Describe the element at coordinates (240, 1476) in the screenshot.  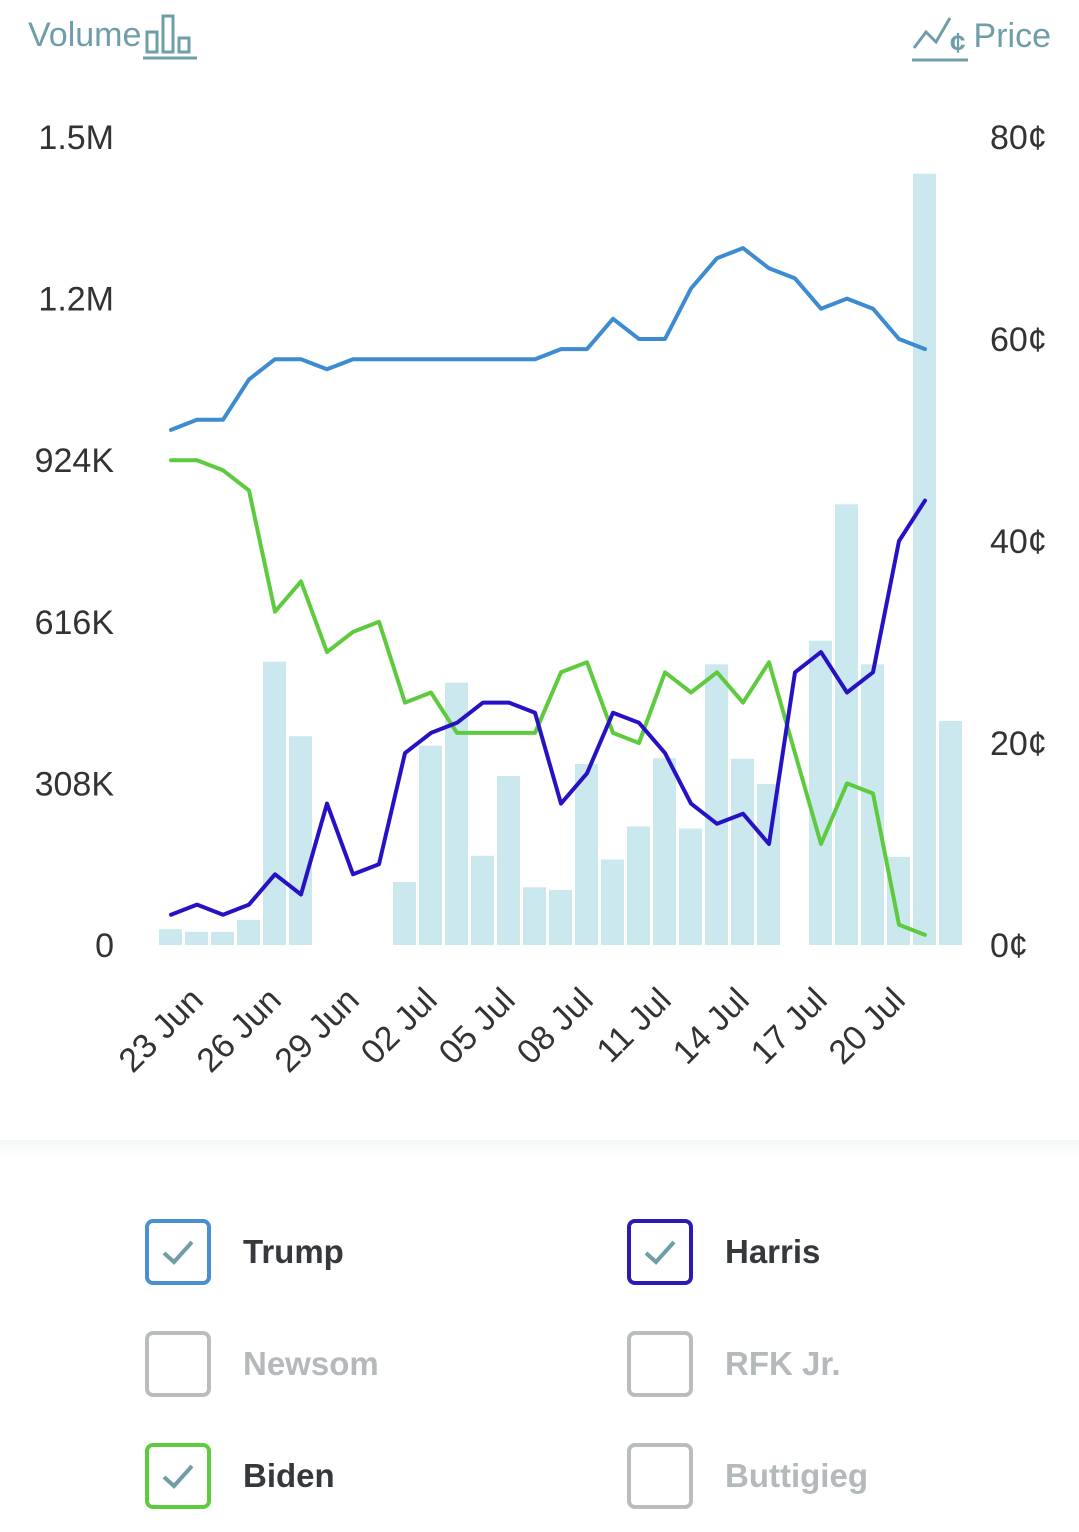
I see `legend-item-biden: Biden` at that location.